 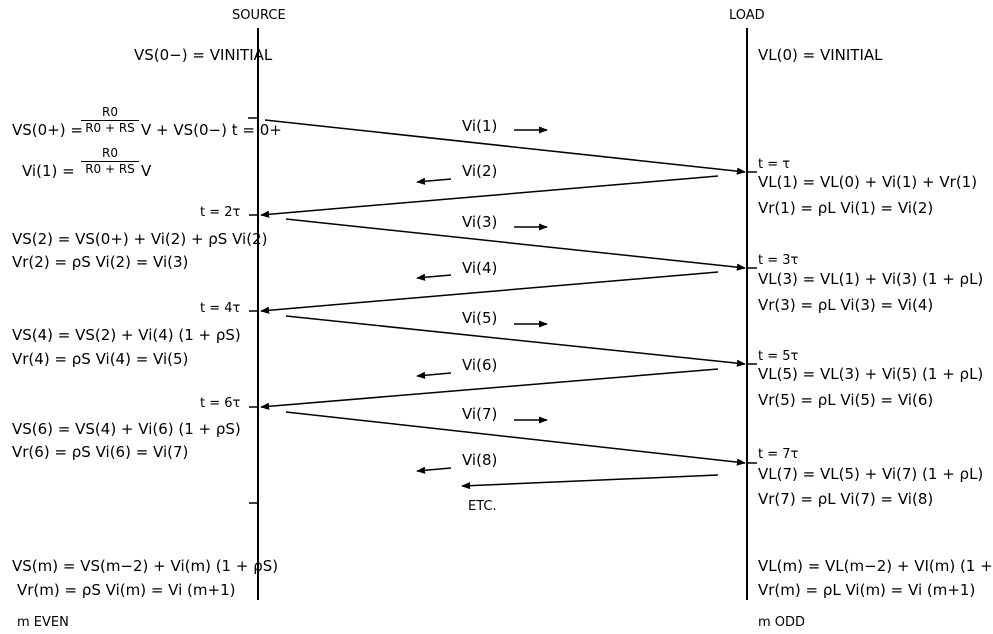 I want to click on time-label-t4: t = 4τ, so click(x=220, y=308).